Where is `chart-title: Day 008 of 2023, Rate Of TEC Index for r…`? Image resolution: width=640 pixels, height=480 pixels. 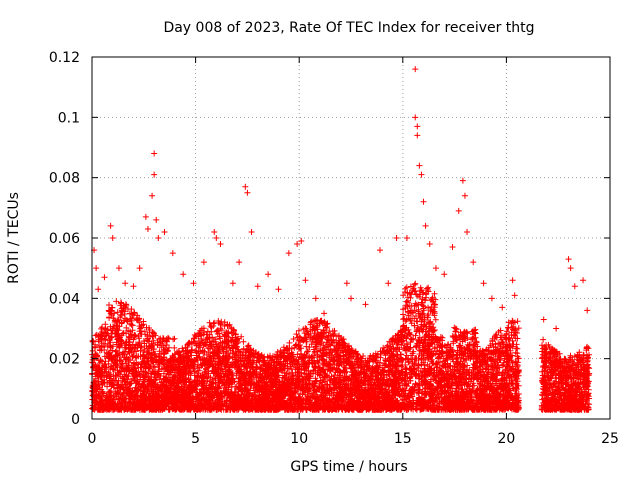 chart-title: Day 008 of 2023, Rate Of TEC Index for r… is located at coordinates (348, 28).